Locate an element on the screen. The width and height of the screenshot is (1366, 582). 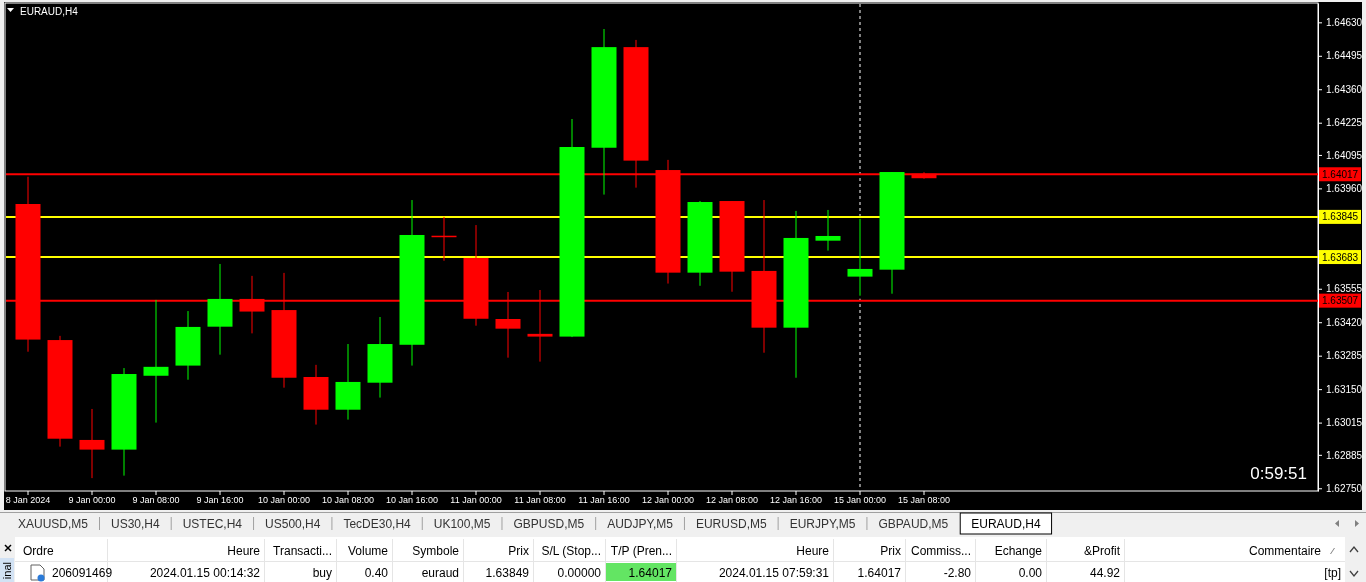
ref-line-label: 1.63845 is located at coordinates (1340, 217).